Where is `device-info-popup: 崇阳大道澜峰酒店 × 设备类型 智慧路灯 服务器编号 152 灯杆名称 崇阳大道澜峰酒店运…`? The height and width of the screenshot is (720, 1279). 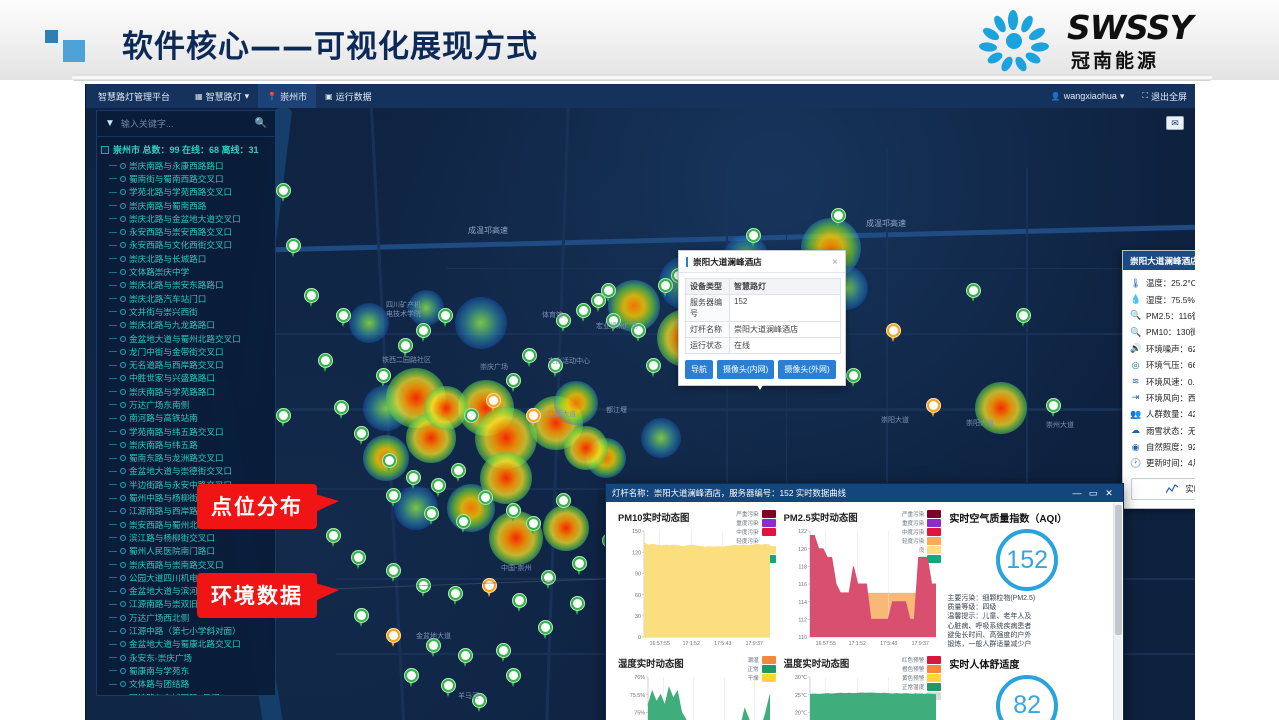 device-info-popup: 崇阳大道澜峰酒店 × 设备类型 智慧路灯 服务器编号 152 灯杆名称 崇阳大道澜峰酒店运… is located at coordinates (762, 318).